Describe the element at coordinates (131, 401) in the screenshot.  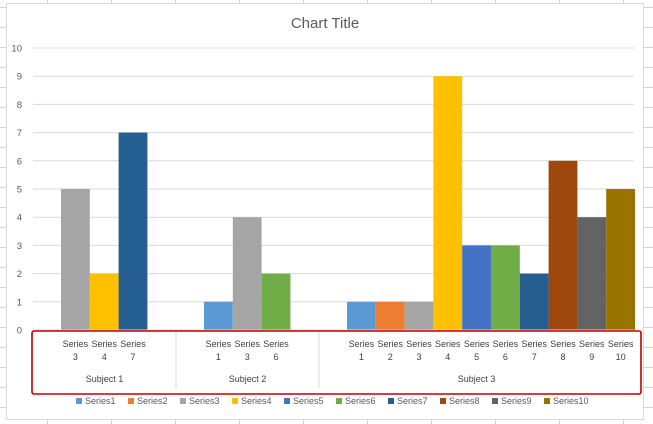
I see `legend-swatch-series2` at that location.